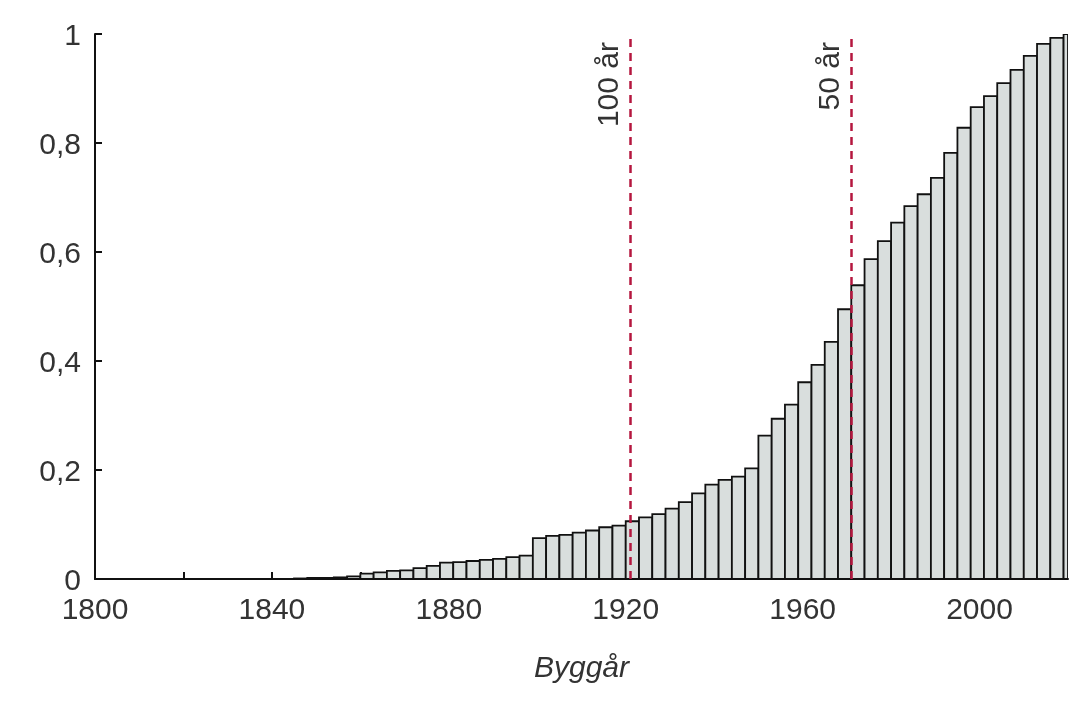  Describe the element at coordinates (60, 361) in the screenshot. I see `y-tick-label: 0,4` at that location.